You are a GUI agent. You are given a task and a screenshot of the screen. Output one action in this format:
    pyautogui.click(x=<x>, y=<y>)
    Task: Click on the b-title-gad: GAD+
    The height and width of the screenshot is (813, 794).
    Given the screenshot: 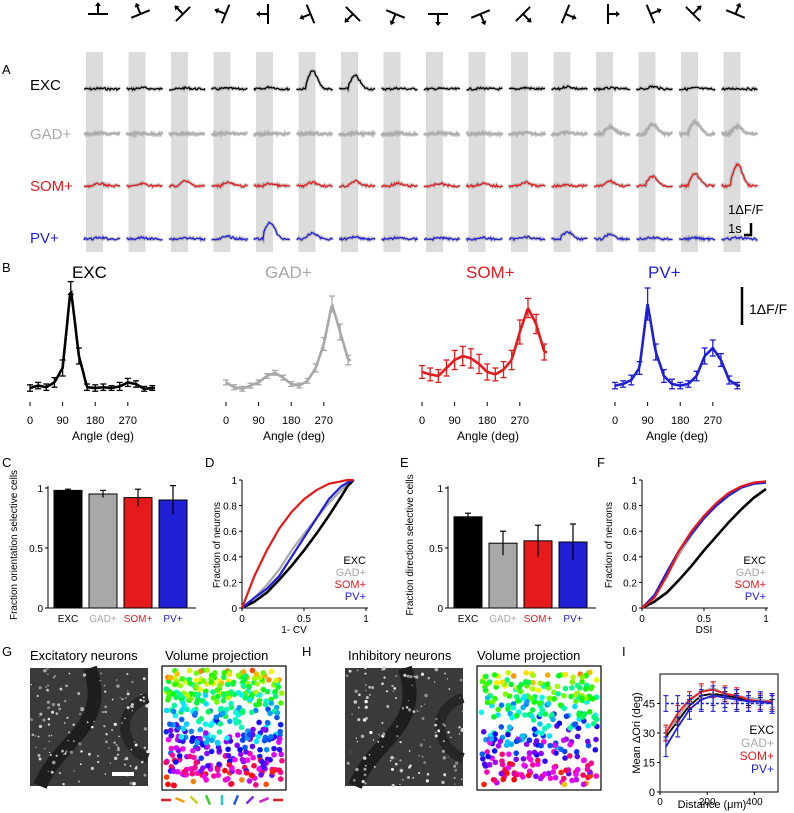 What is the action you would take?
    pyautogui.click(x=288, y=272)
    